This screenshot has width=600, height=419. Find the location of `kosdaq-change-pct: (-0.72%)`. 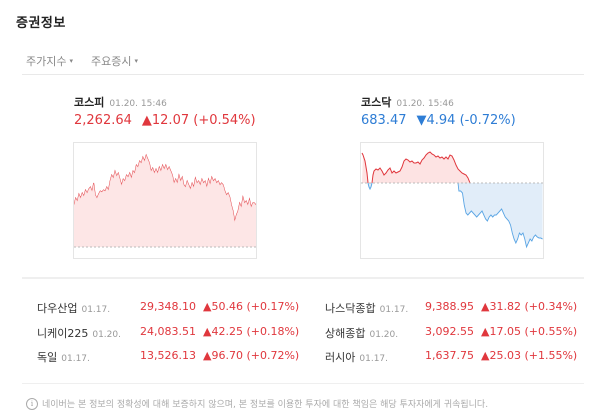

kosdaq-change-pct: (-0.72%) is located at coordinates (487, 120).